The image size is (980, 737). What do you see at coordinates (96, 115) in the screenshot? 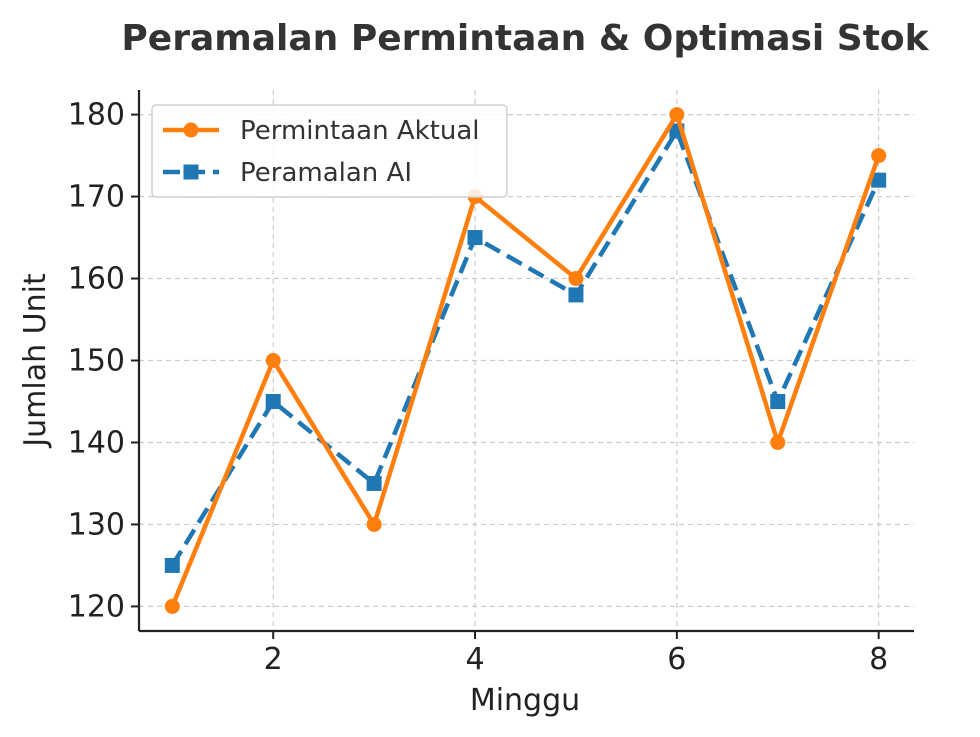
I see `y-tick-label: 180` at bounding box center [96, 115].